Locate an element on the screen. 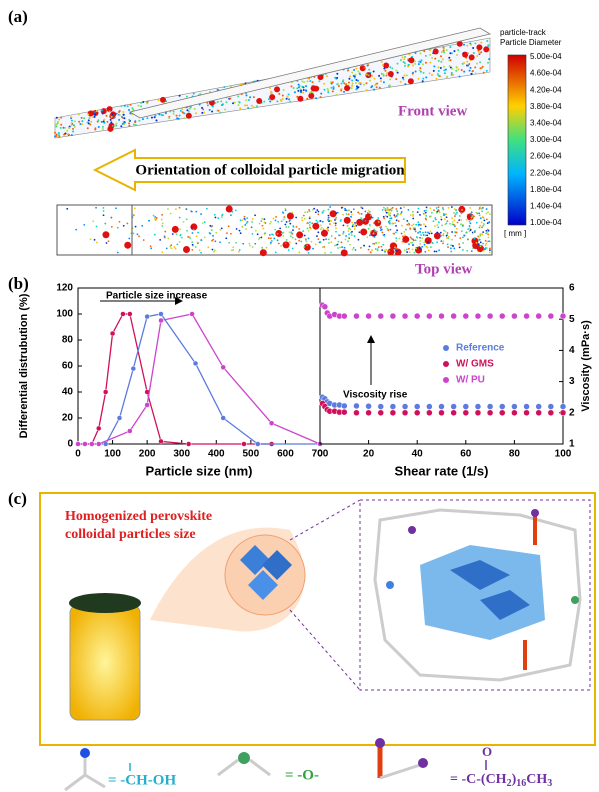  colorbar-label: 1.40e-04 is located at coordinates (546, 206).